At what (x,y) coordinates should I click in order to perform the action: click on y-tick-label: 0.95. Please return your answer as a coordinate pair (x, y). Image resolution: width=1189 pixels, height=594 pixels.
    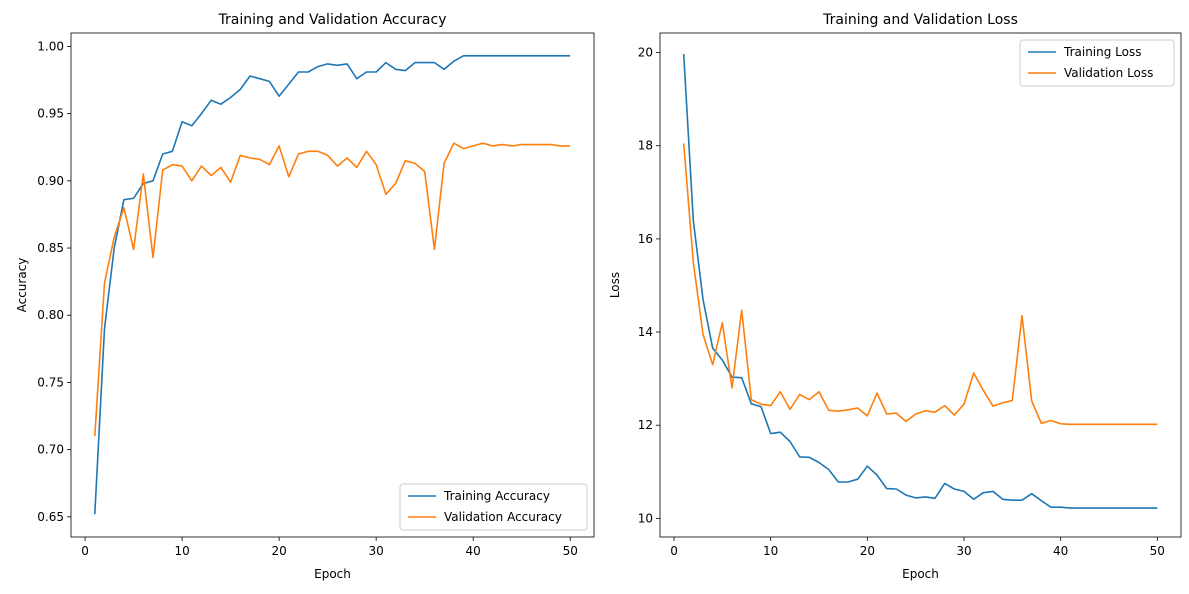
    Looking at the image, I should click on (50, 114).